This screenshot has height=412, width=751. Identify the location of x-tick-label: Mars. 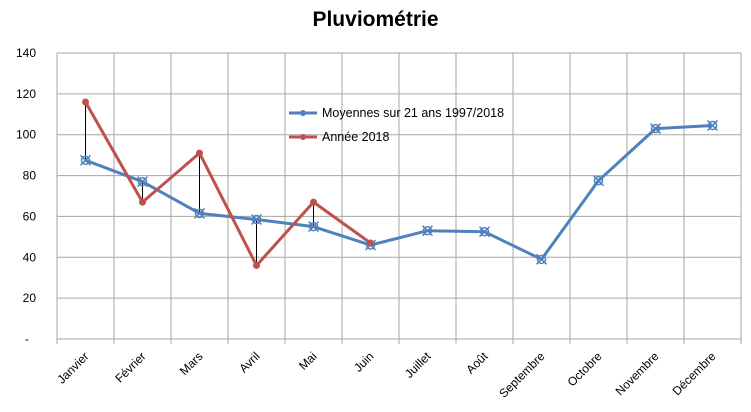
(191, 363).